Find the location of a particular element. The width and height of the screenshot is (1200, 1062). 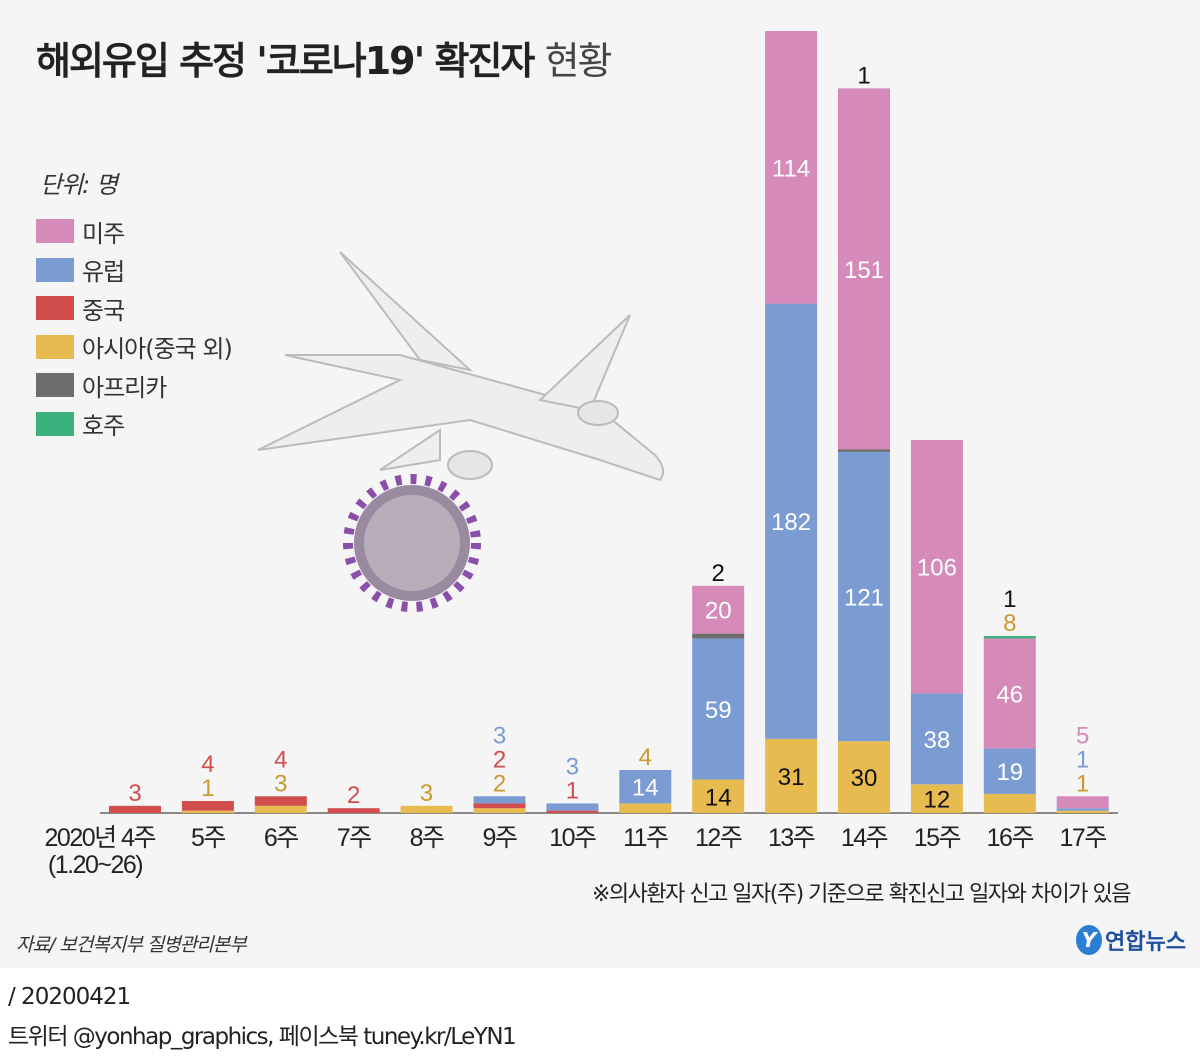

bar-stack: 30 121 151 1 is located at coordinates (864, 437).